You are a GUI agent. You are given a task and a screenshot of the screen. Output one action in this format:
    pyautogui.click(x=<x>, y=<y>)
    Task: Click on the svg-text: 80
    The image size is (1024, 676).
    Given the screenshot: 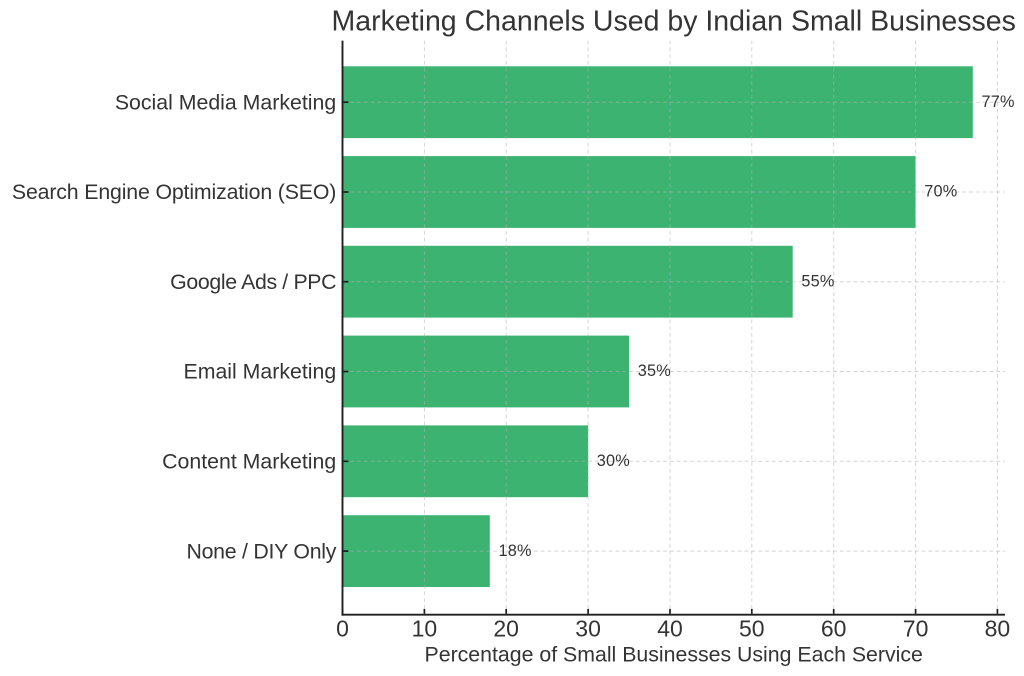 What is the action you would take?
    pyautogui.click(x=998, y=629)
    